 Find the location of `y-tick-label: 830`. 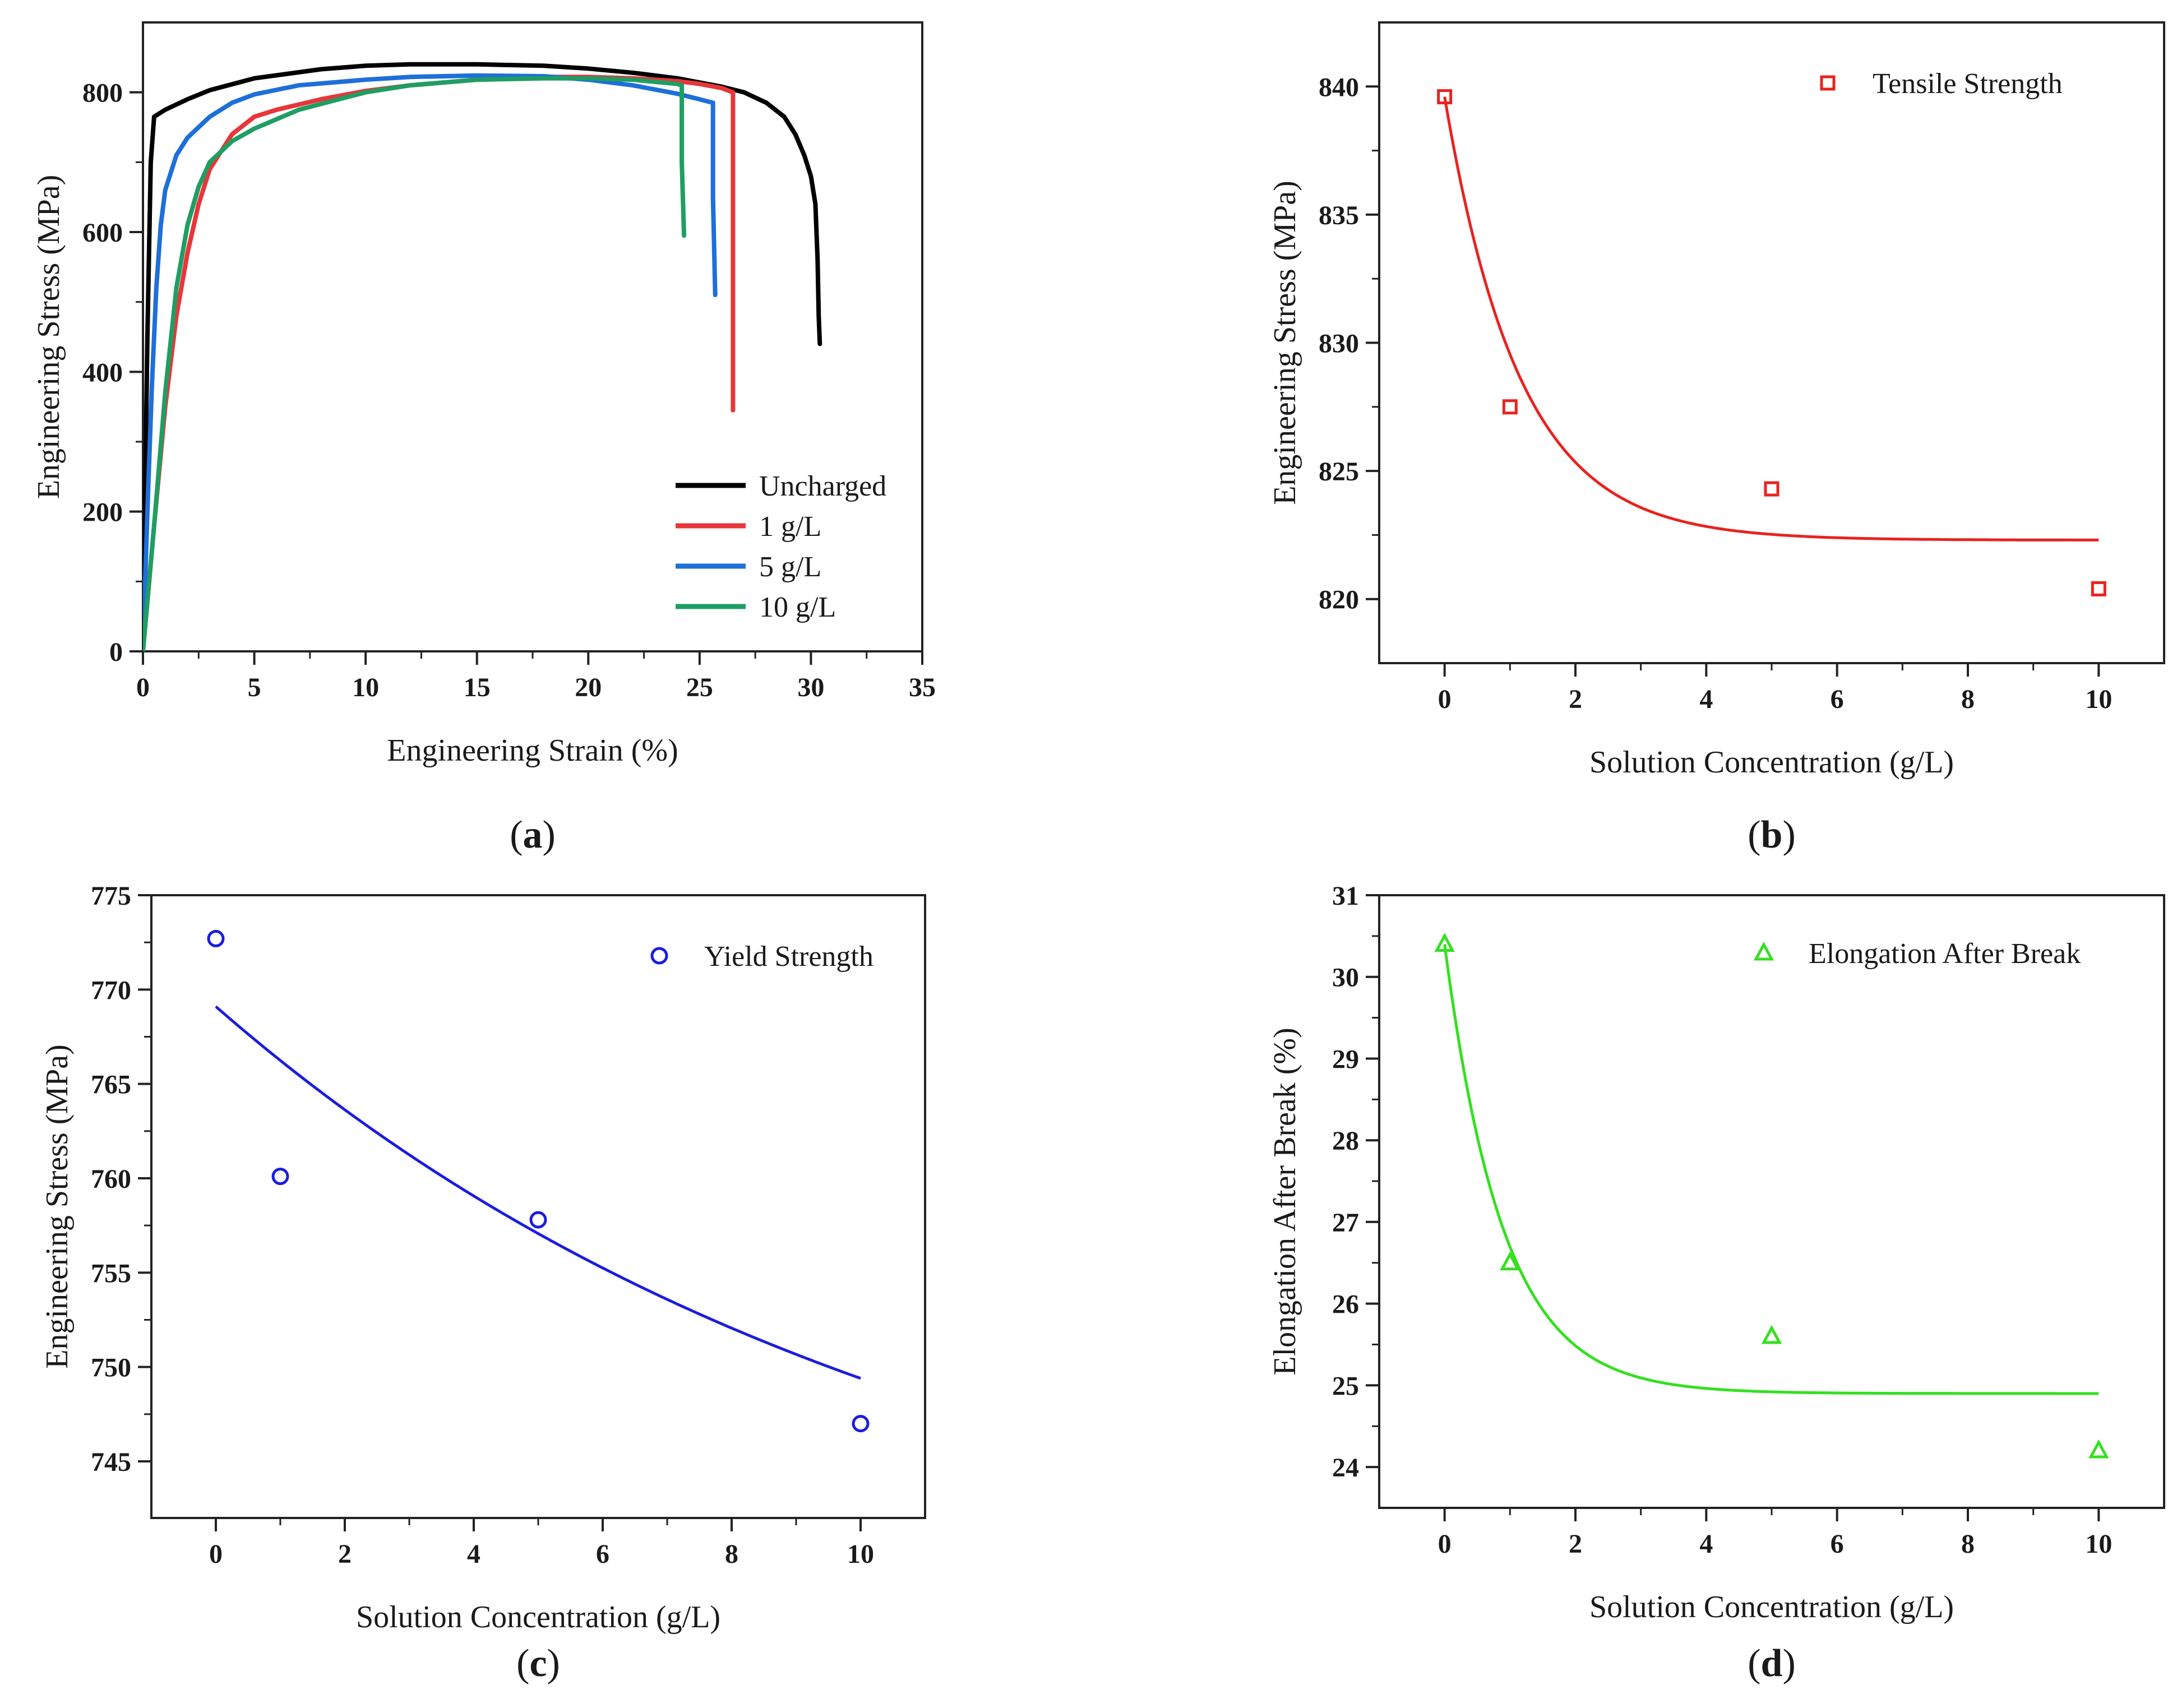

y-tick-label: 830 is located at coordinates (1339, 344).